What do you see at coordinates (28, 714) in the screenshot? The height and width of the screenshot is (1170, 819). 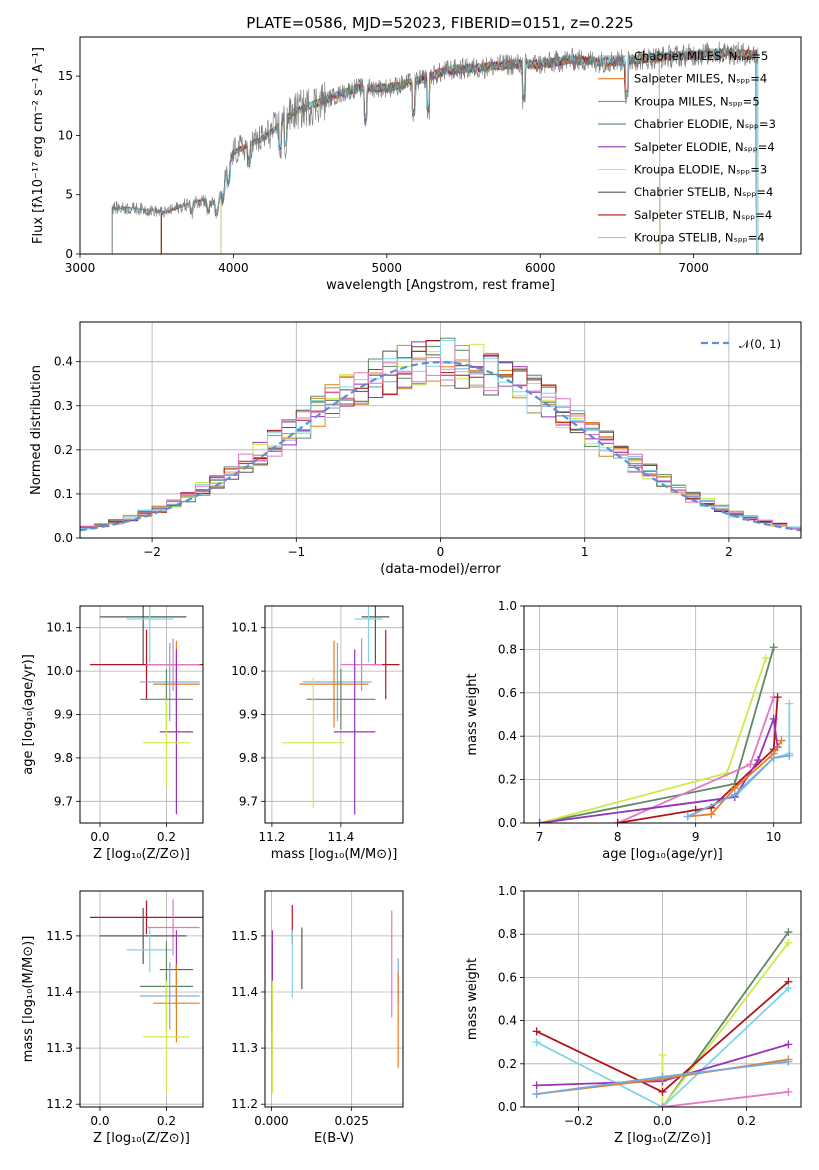 I see `y-axis-label: age [log₁₀(age/yr)]` at bounding box center [28, 714].